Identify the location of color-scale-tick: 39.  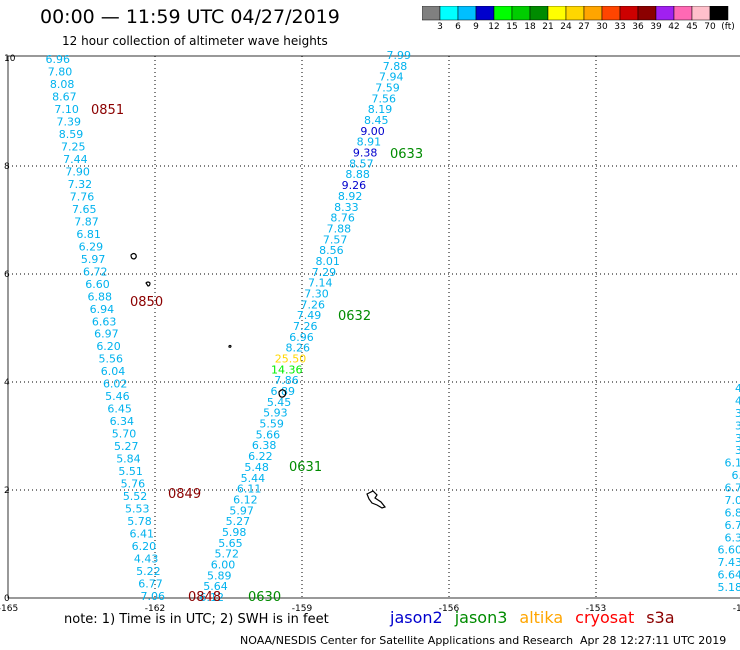
(656, 27).